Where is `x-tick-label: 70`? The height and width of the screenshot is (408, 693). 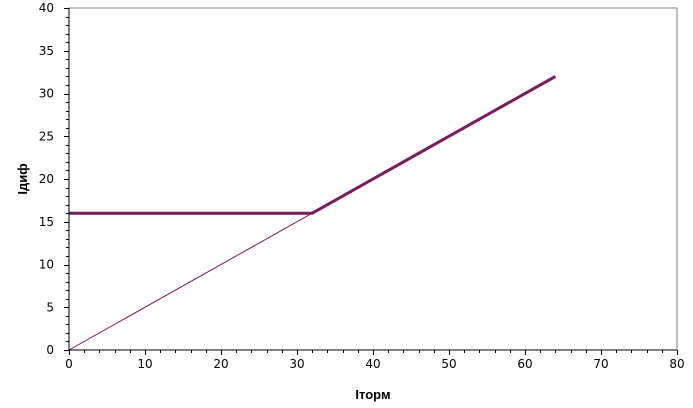 x-tick-label: 70 is located at coordinates (600, 364).